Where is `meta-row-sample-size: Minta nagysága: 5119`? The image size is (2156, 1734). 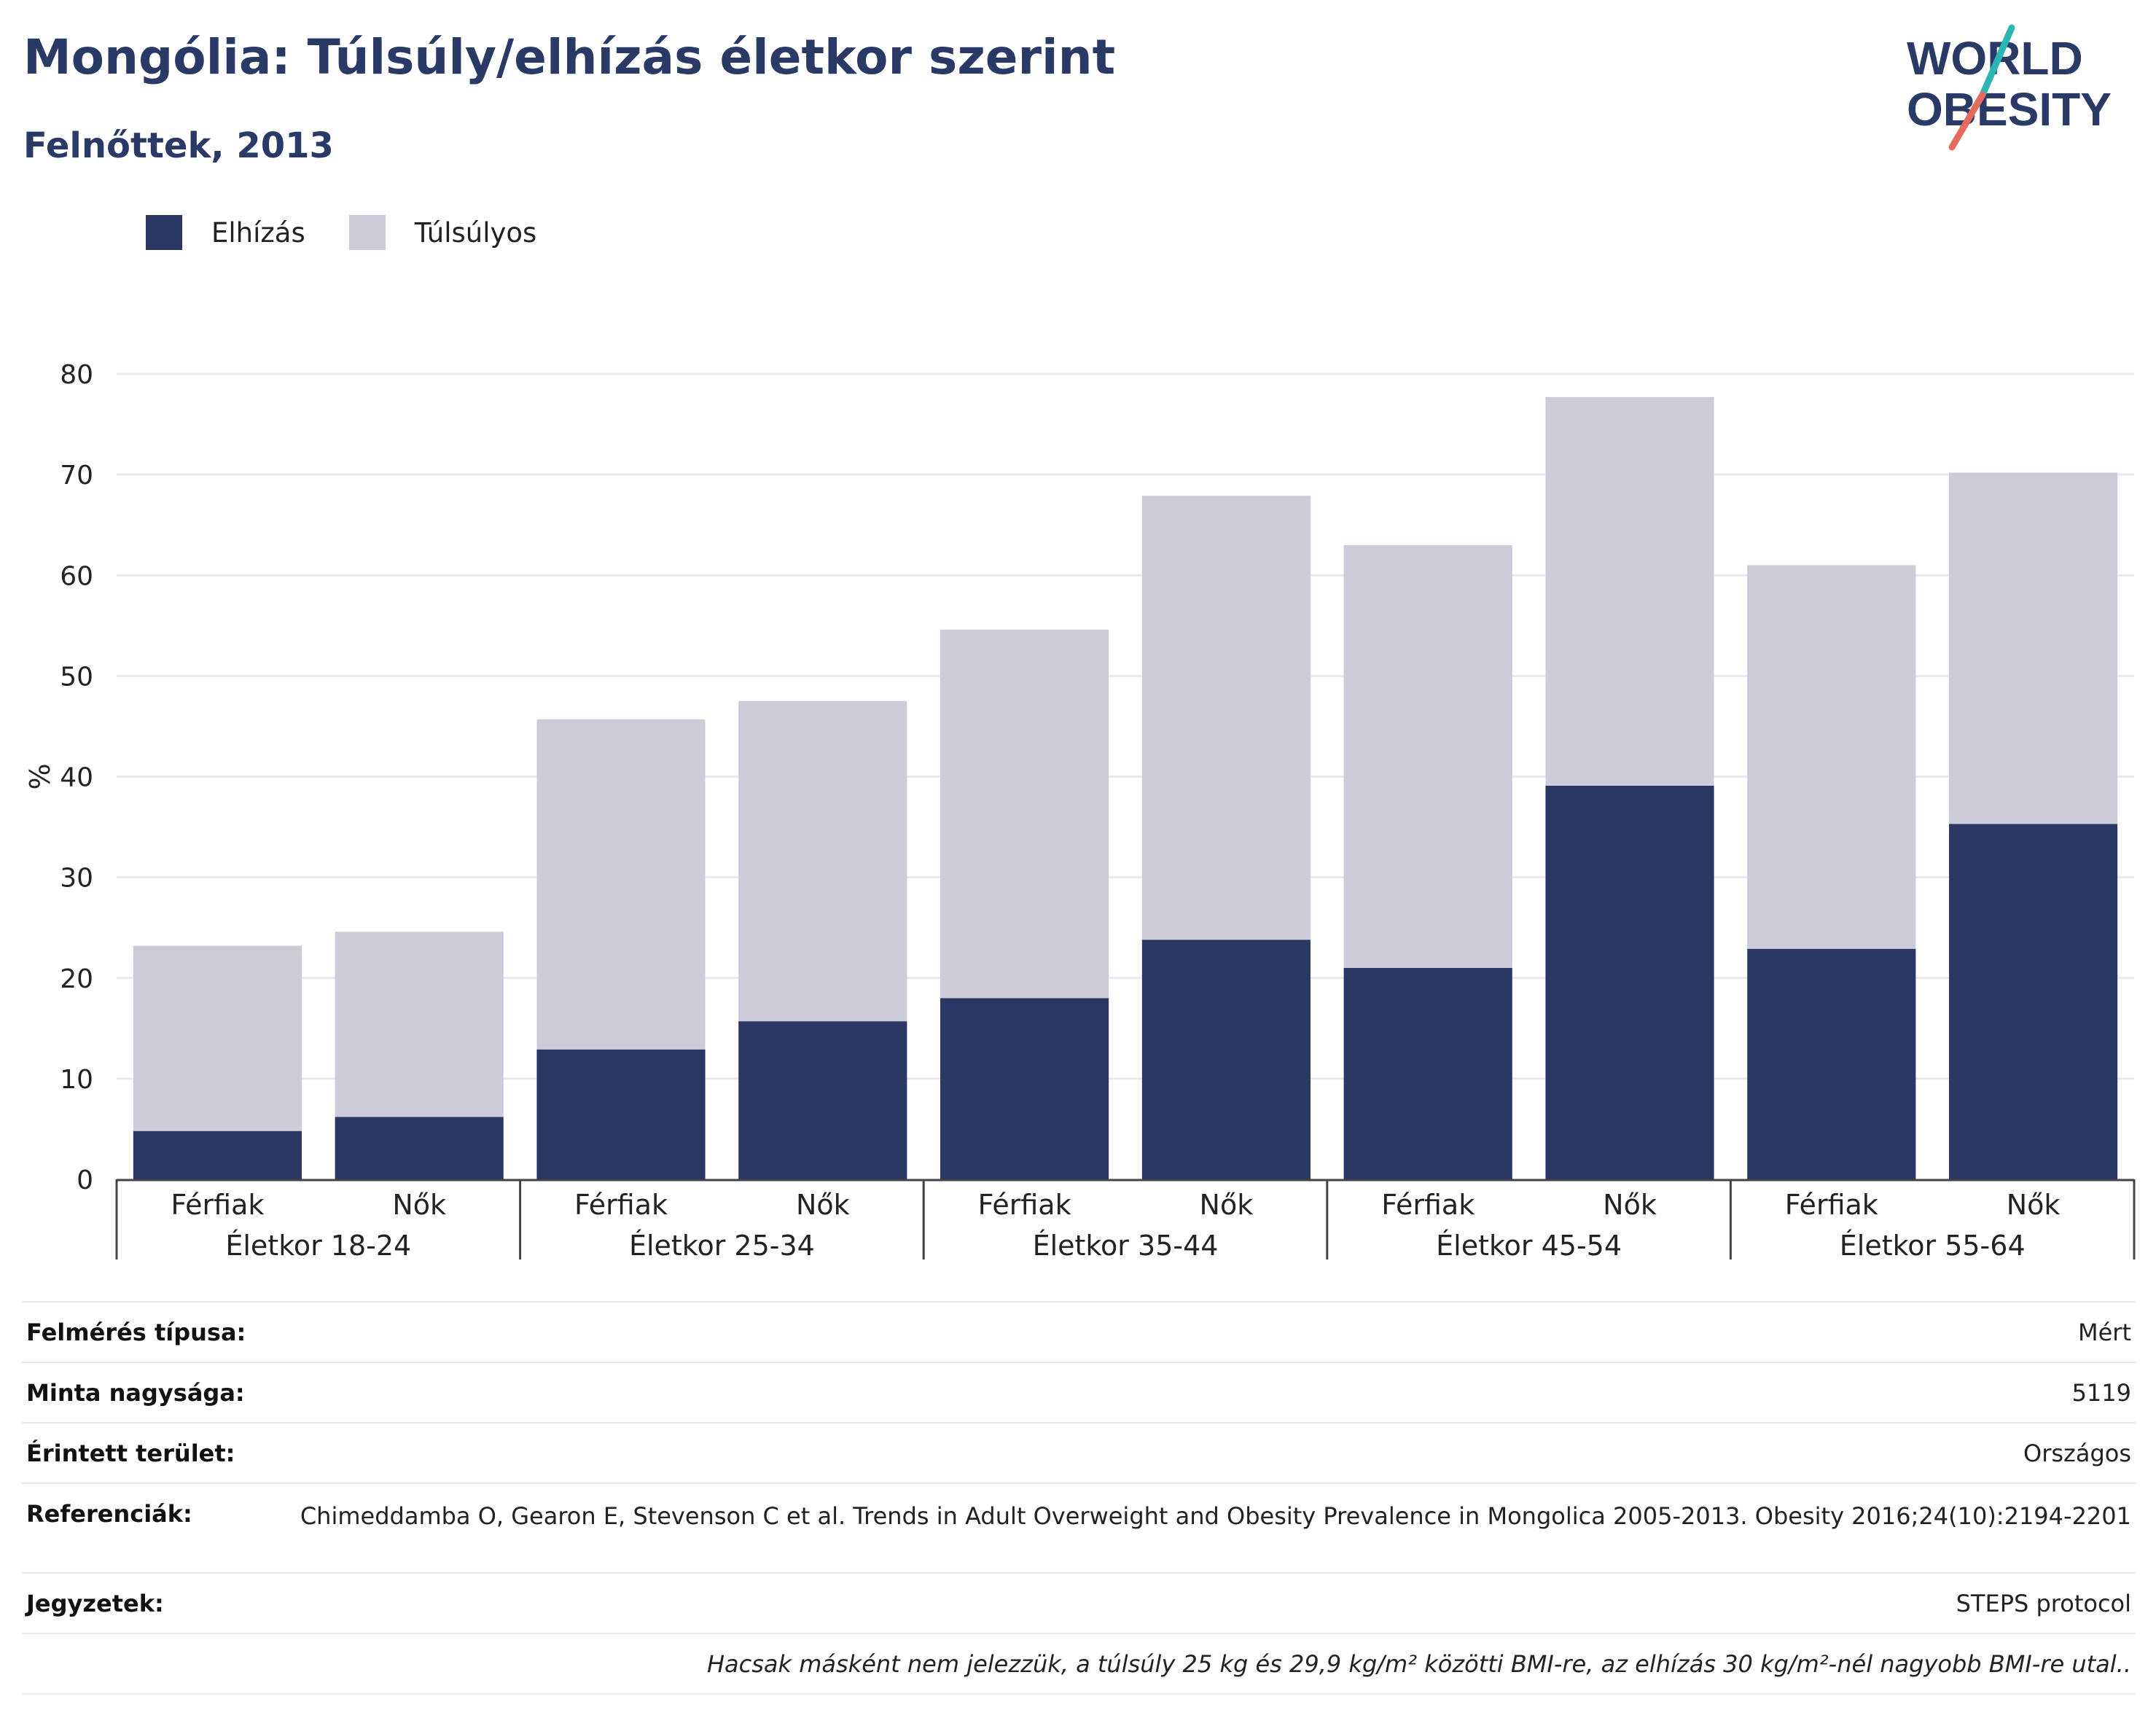 meta-row-sample-size: Minta nagysága: 5119 is located at coordinates (1079, 1393).